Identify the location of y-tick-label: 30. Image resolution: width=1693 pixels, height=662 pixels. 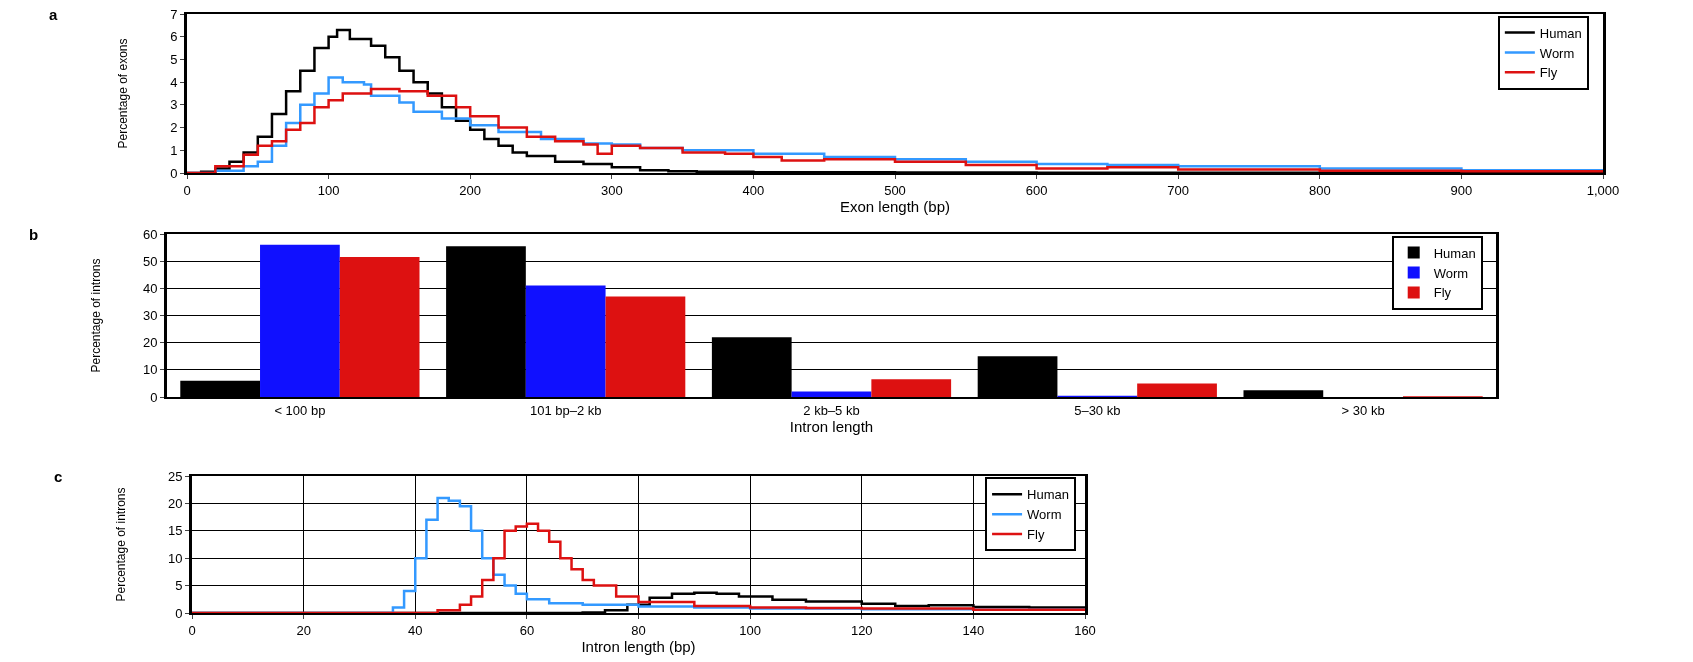
(150, 316).